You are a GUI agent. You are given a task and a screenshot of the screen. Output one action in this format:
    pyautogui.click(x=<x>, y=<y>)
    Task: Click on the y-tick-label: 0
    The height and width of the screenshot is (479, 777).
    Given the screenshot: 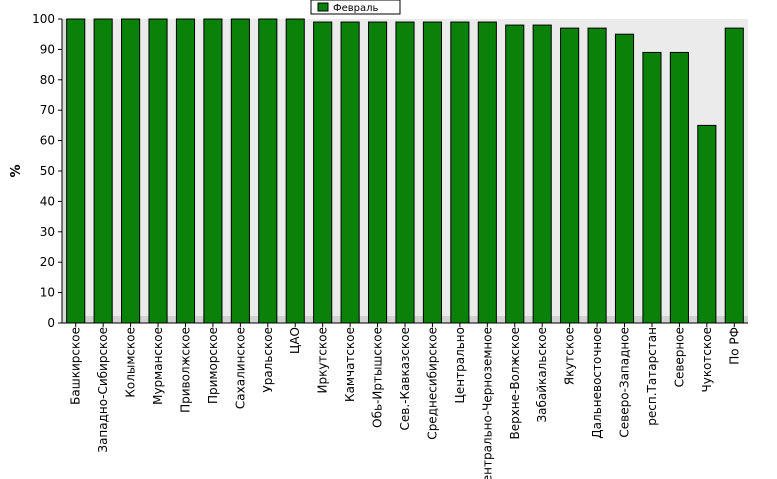 What is the action you would take?
    pyautogui.click(x=51, y=323)
    